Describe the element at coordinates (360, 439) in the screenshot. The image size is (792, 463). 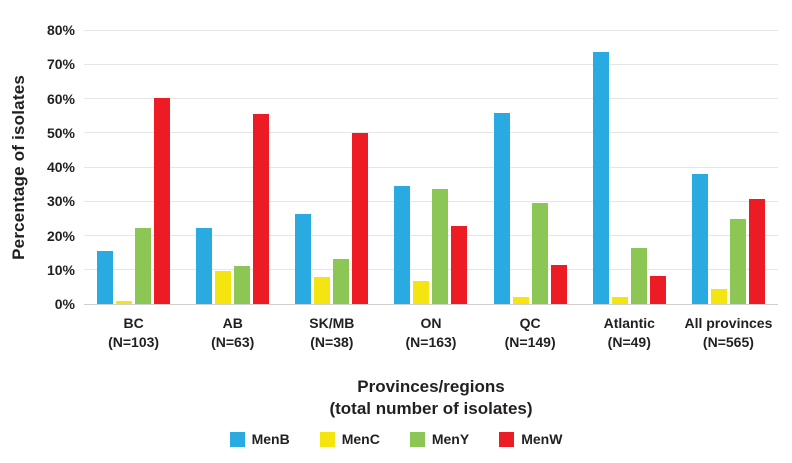
I see `legend-label-menc: MenC` at that location.